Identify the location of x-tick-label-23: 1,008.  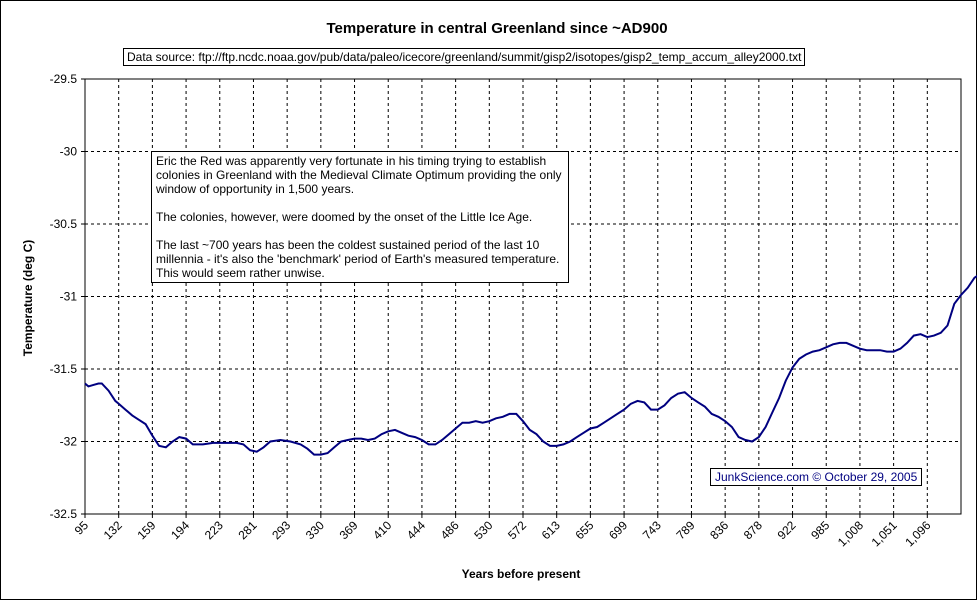
(850, 533).